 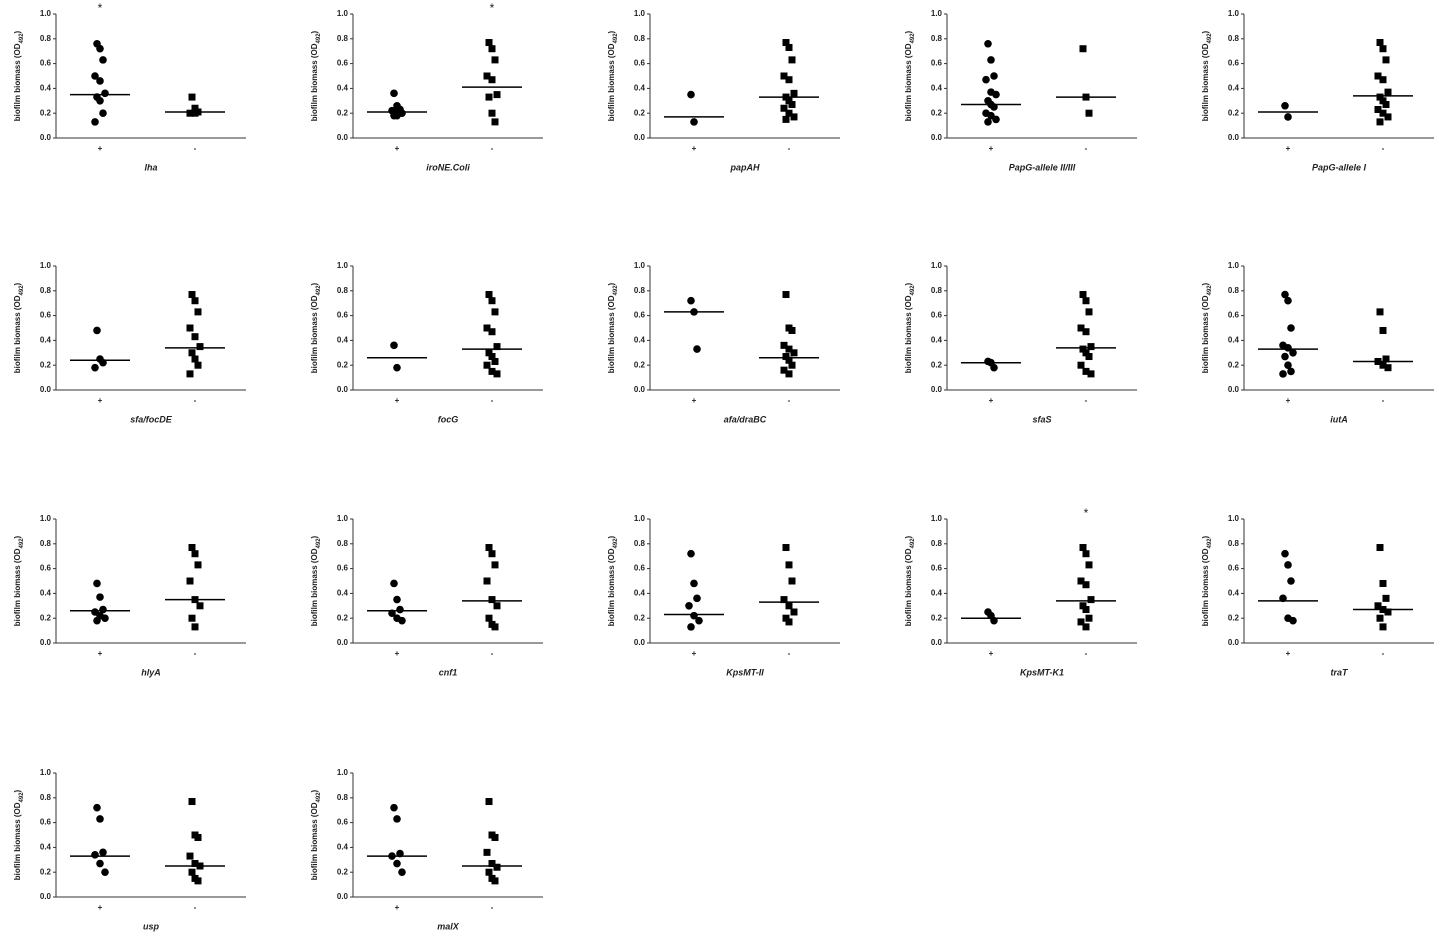 What do you see at coordinates (448, 167) in the screenshot?
I see `x-axis-label: iroNE.Coli` at bounding box center [448, 167].